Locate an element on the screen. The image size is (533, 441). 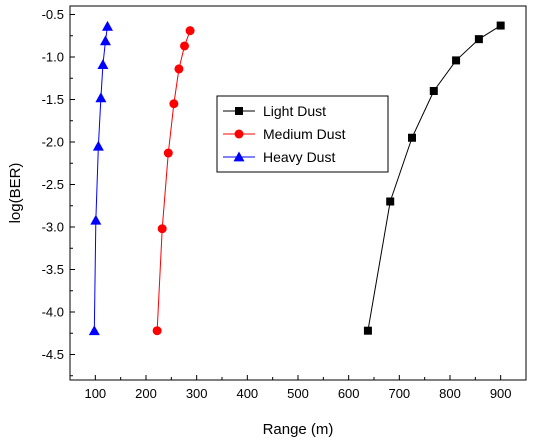
x-tick-label: 500 is located at coordinates (298, 393).